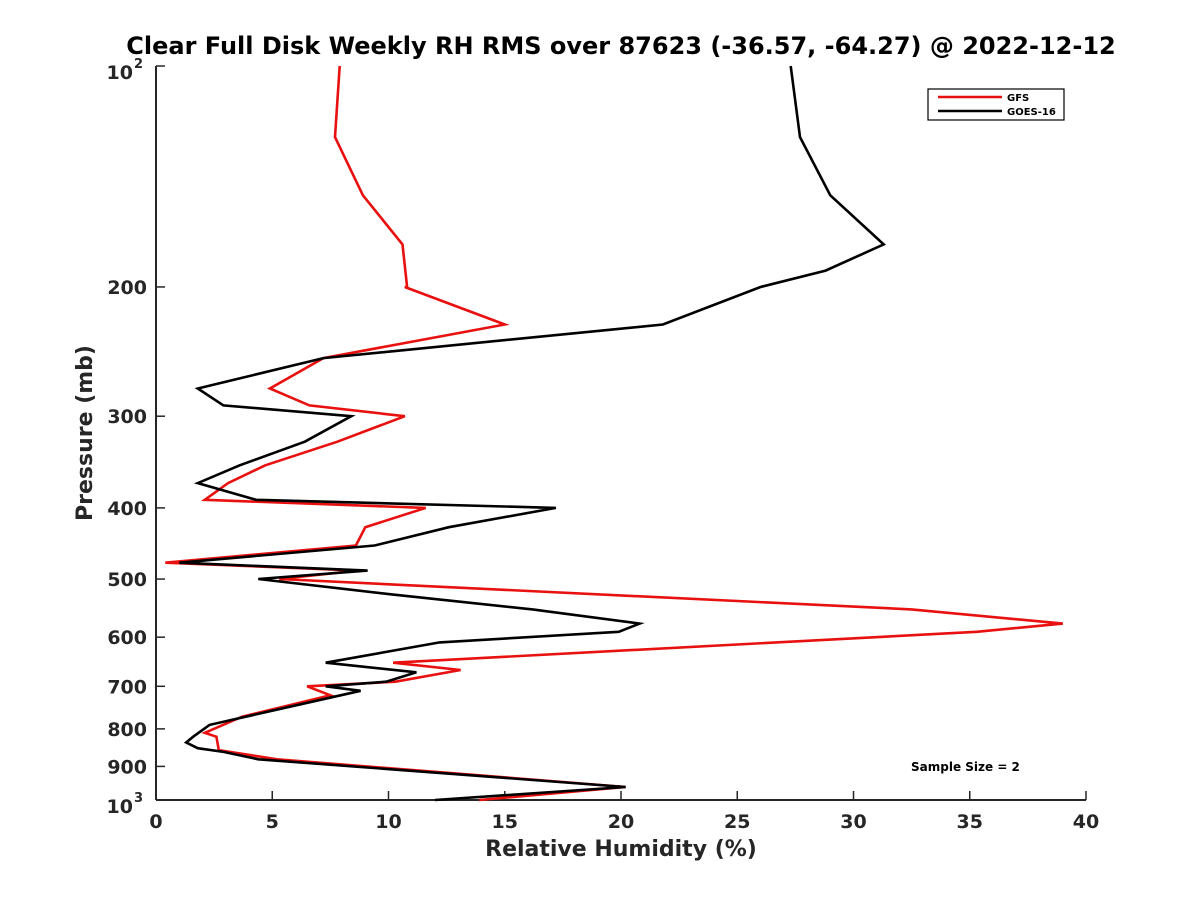 The height and width of the screenshot is (900, 1200). I want to click on x-tick-label: 30, so click(853, 822).